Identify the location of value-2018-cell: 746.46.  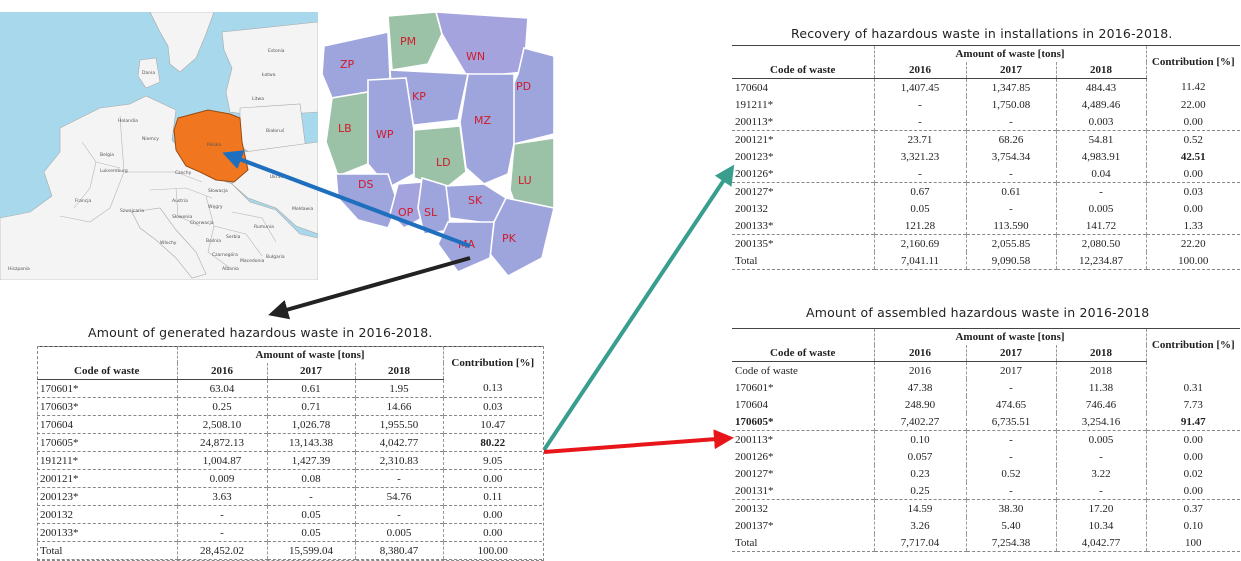
(1101, 404).